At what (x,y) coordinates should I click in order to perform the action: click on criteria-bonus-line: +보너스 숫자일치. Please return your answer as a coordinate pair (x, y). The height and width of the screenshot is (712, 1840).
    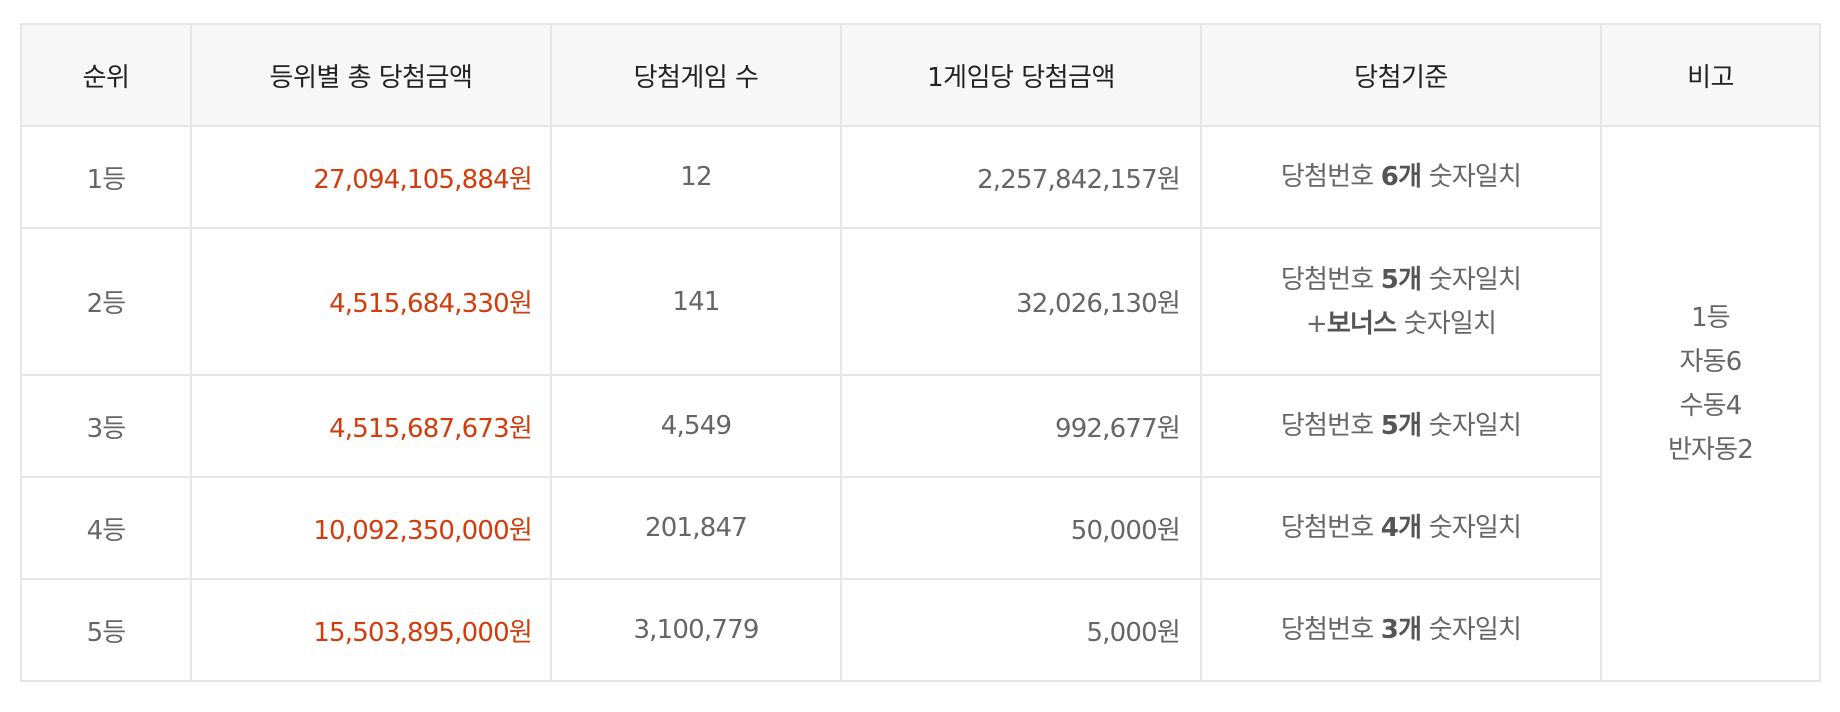
    Looking at the image, I should click on (1401, 324).